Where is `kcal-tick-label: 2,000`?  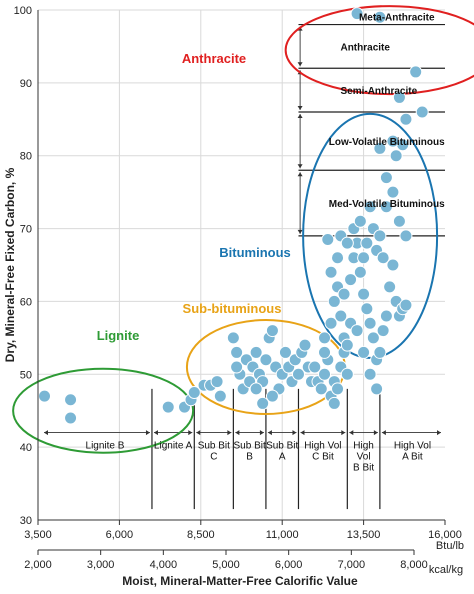
kcal-tick-label: 2,000 is located at coordinates (38, 565).